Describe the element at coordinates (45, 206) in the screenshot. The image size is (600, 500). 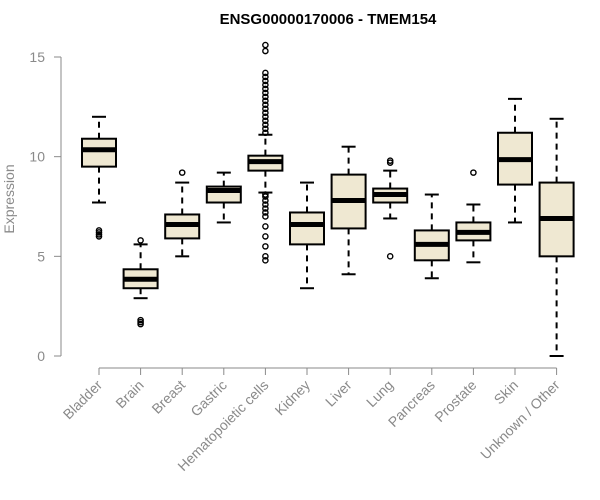
I see `y-axis: 0 5 10 15` at that location.